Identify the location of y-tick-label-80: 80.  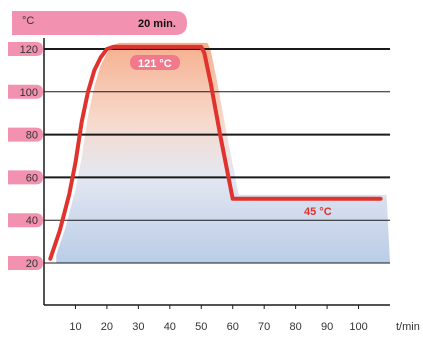
(32, 136).